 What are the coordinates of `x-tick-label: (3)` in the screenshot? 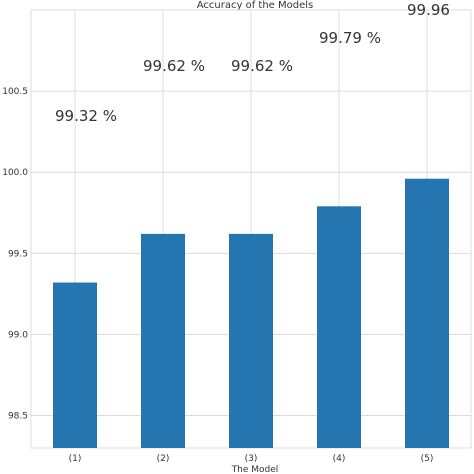 It's located at (251, 459).